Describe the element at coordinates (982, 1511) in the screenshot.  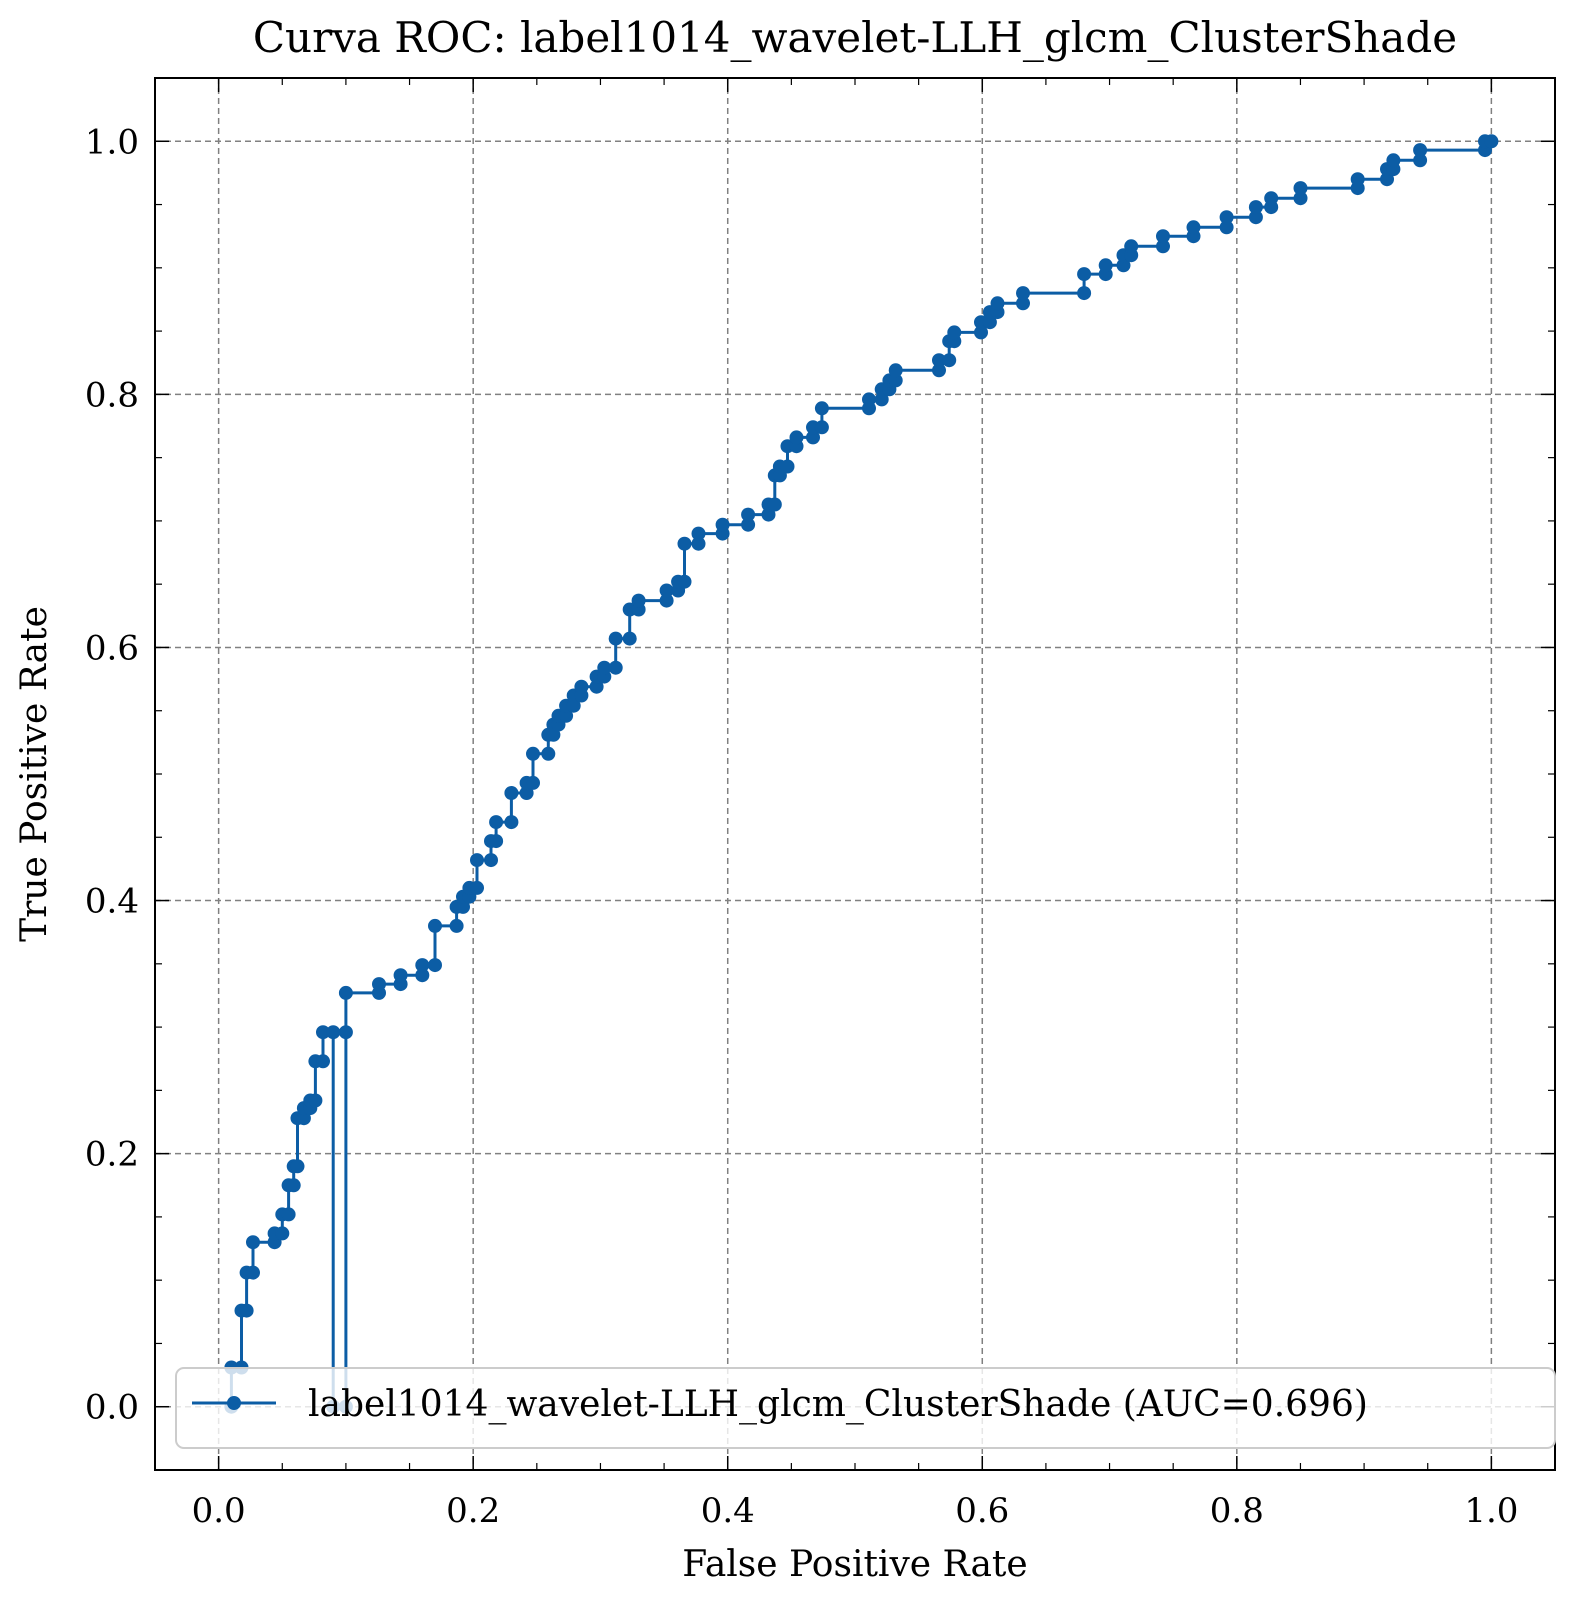
I see `x-tick-label: 0.6` at that location.